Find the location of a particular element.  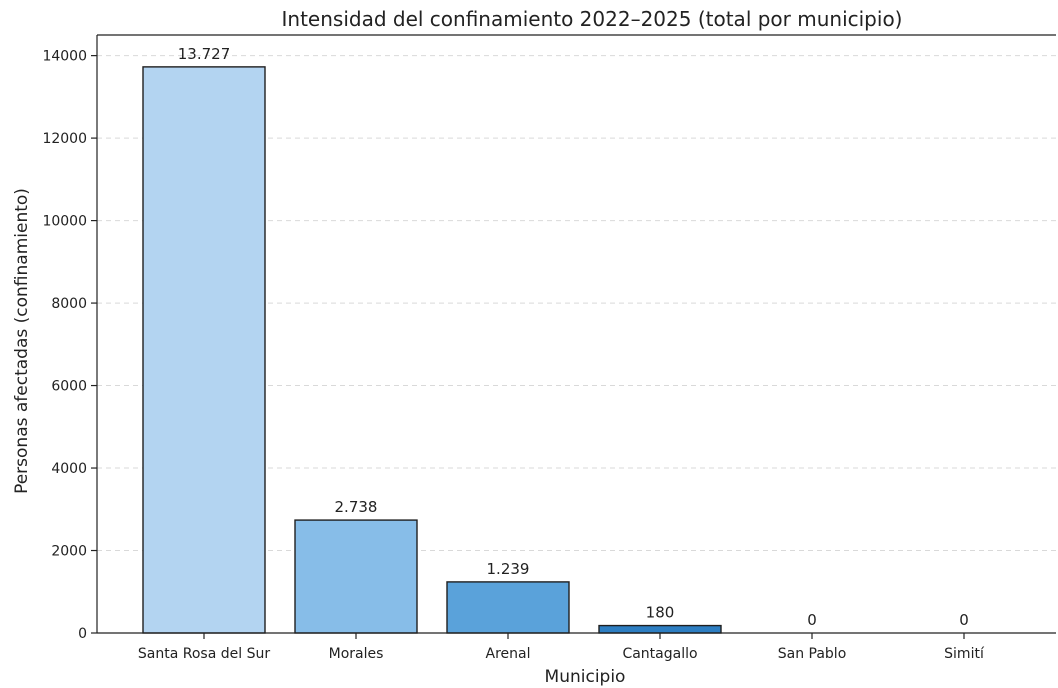

bar-santa-rosa-del-sur is located at coordinates (204, 350).